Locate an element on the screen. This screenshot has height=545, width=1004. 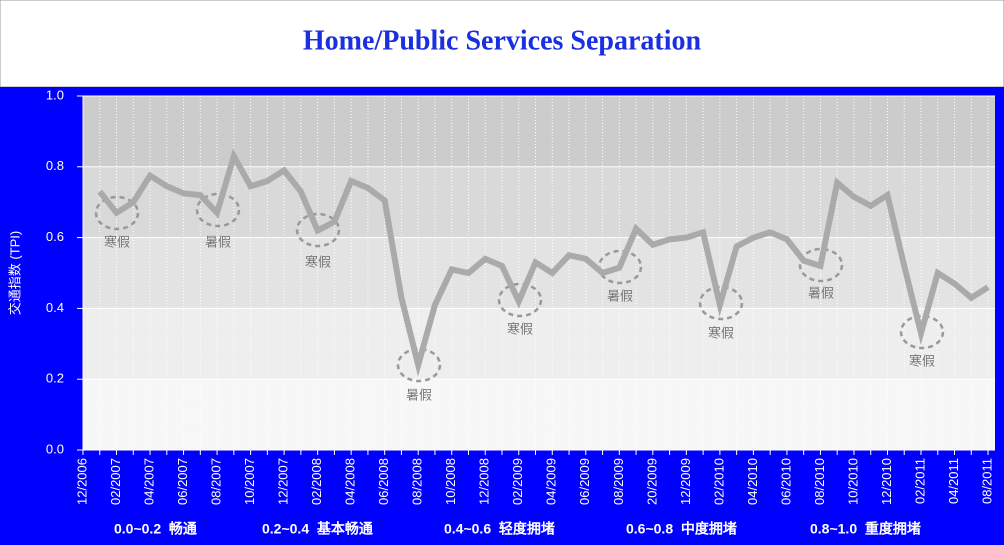
x-tick-label: 02/2007 is located at coordinates (115, 481).